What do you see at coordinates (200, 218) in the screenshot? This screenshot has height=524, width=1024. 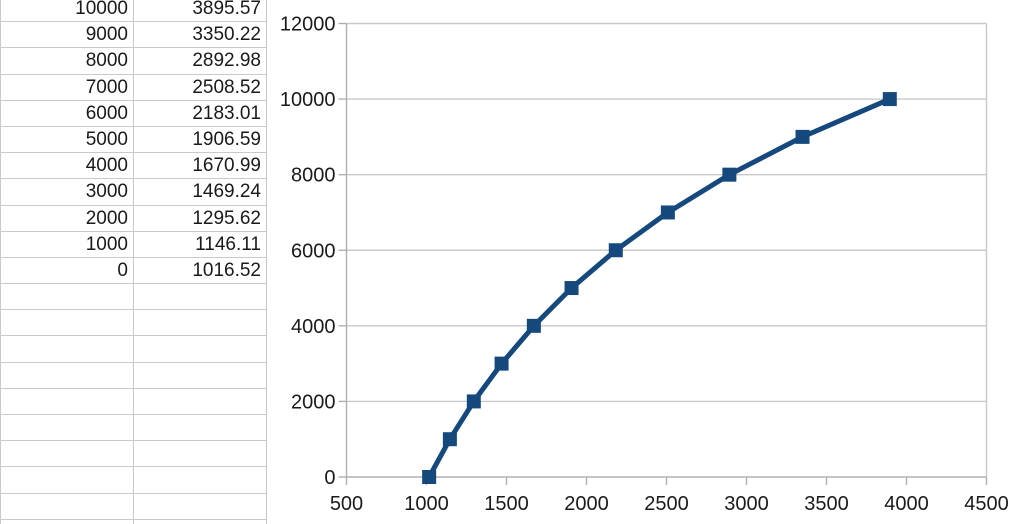 I see `spreadsheet-cell: 1295.62` at bounding box center [200, 218].